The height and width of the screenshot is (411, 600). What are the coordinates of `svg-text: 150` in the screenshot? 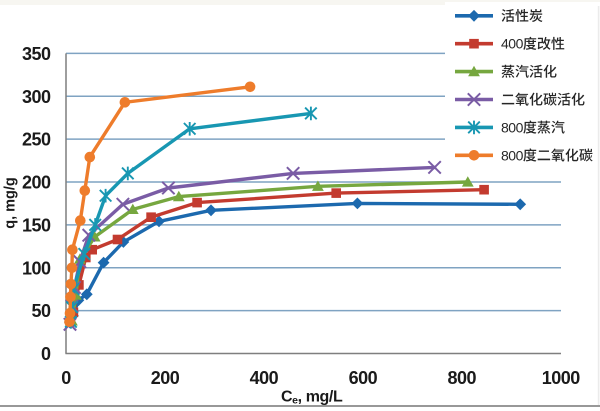 It's located at (36, 226).